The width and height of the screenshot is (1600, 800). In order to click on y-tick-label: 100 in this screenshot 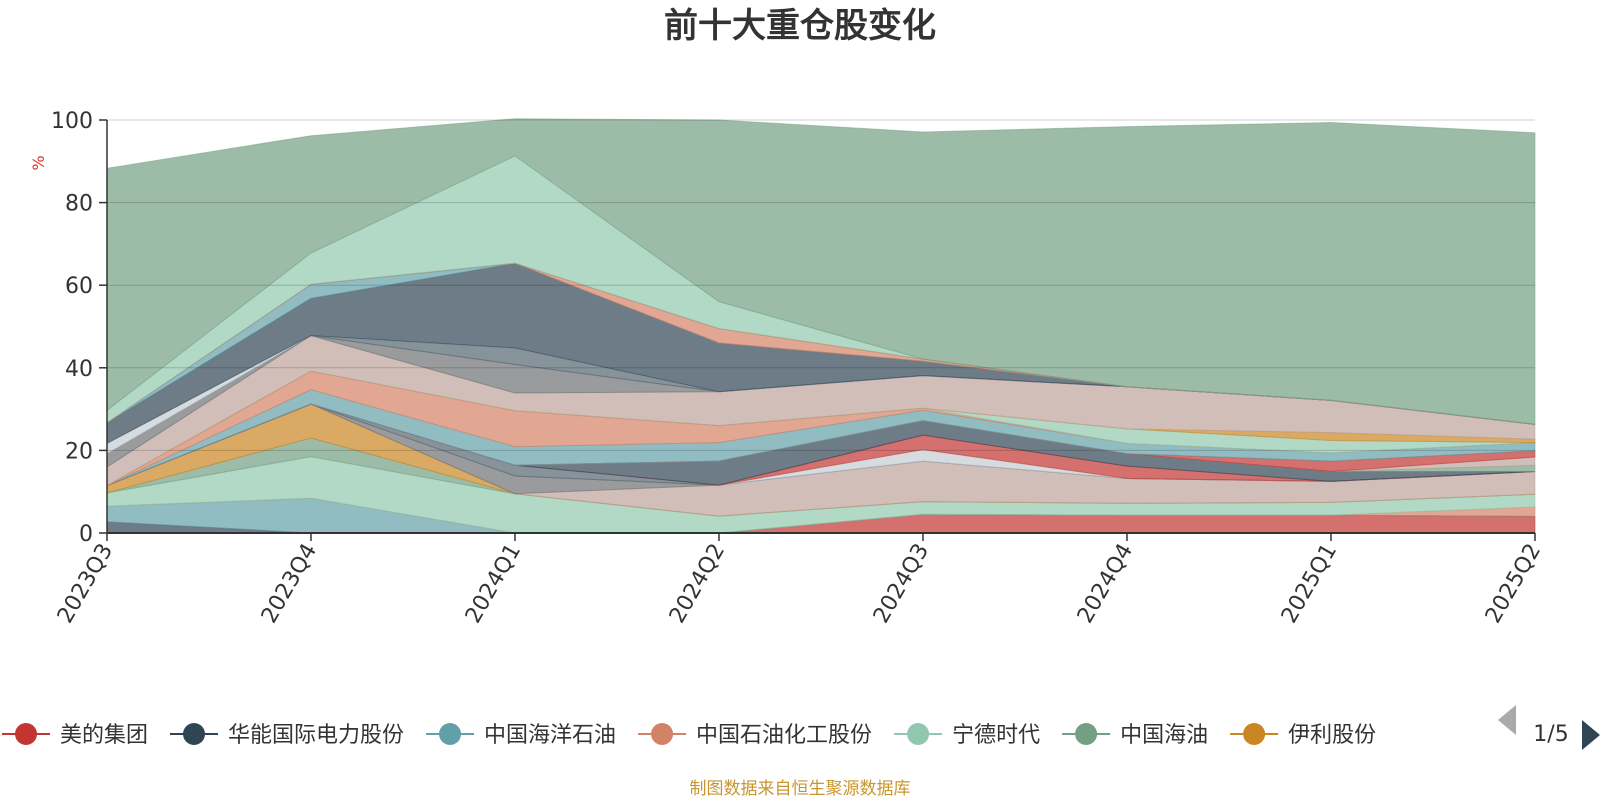, I will do `click(72, 121)`.